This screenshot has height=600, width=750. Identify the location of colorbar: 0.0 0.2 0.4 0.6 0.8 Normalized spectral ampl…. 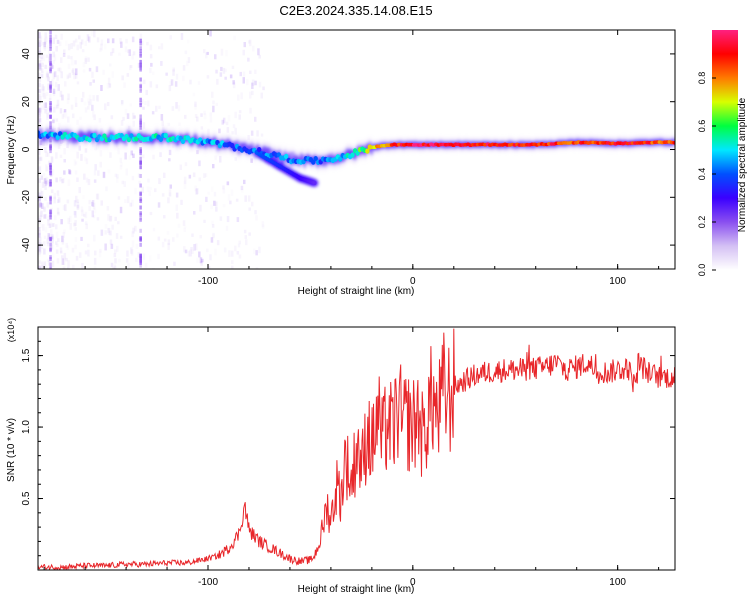
(722, 153).